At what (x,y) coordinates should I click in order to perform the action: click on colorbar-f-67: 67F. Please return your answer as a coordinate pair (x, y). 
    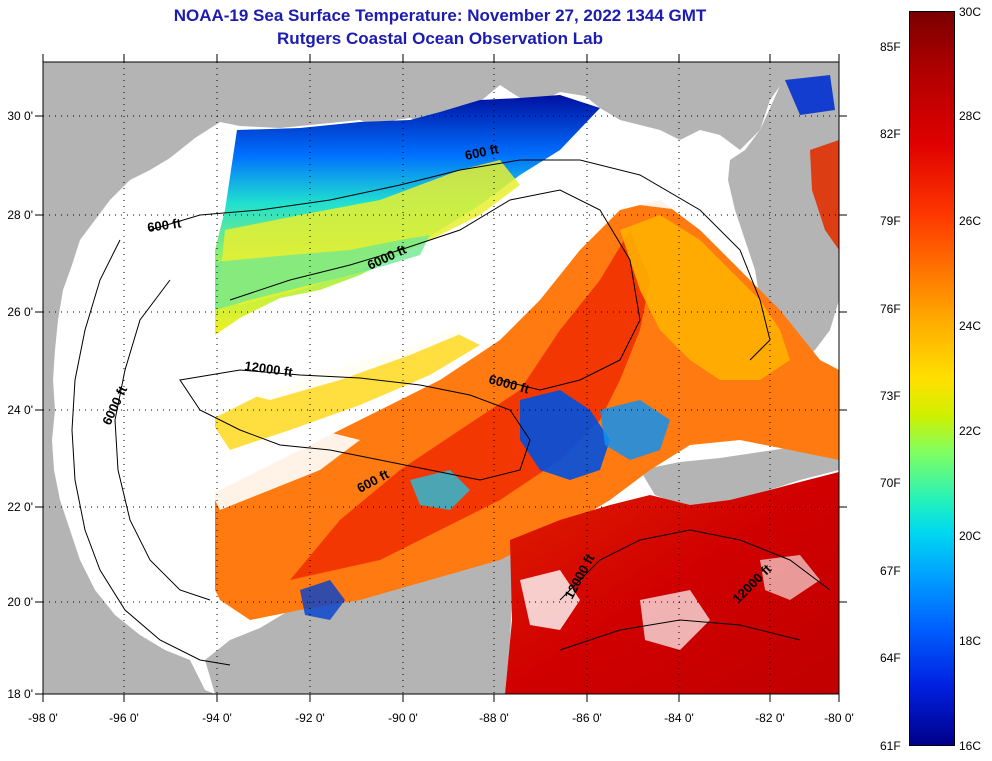
    Looking at the image, I should click on (890, 571).